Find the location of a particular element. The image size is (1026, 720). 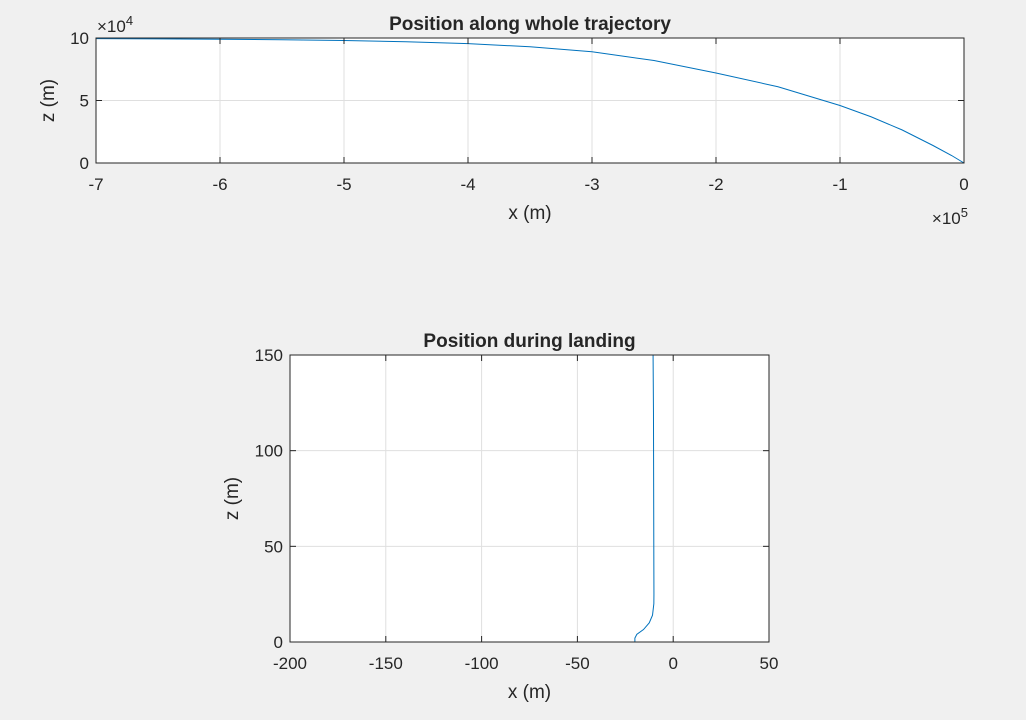

y-exponent-power: 4 is located at coordinates (129, 20).